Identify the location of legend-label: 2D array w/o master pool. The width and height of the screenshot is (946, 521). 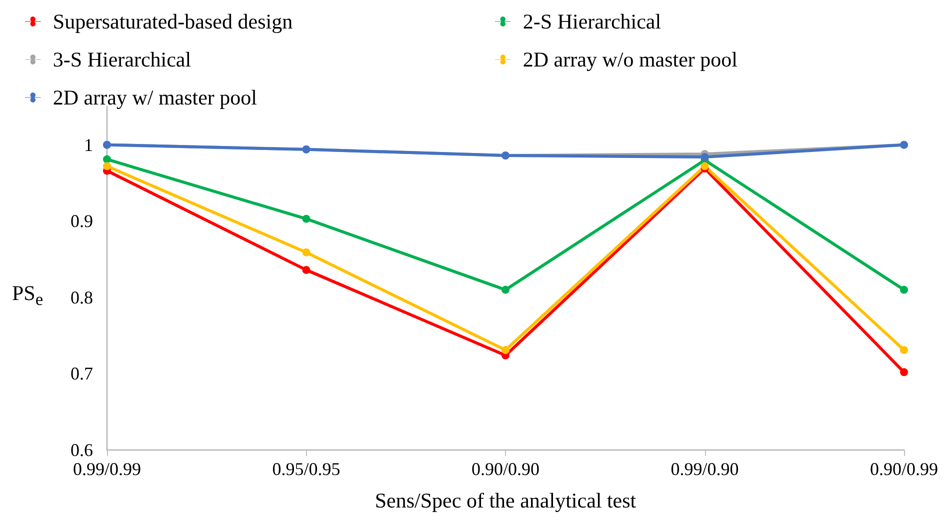
(630, 60).